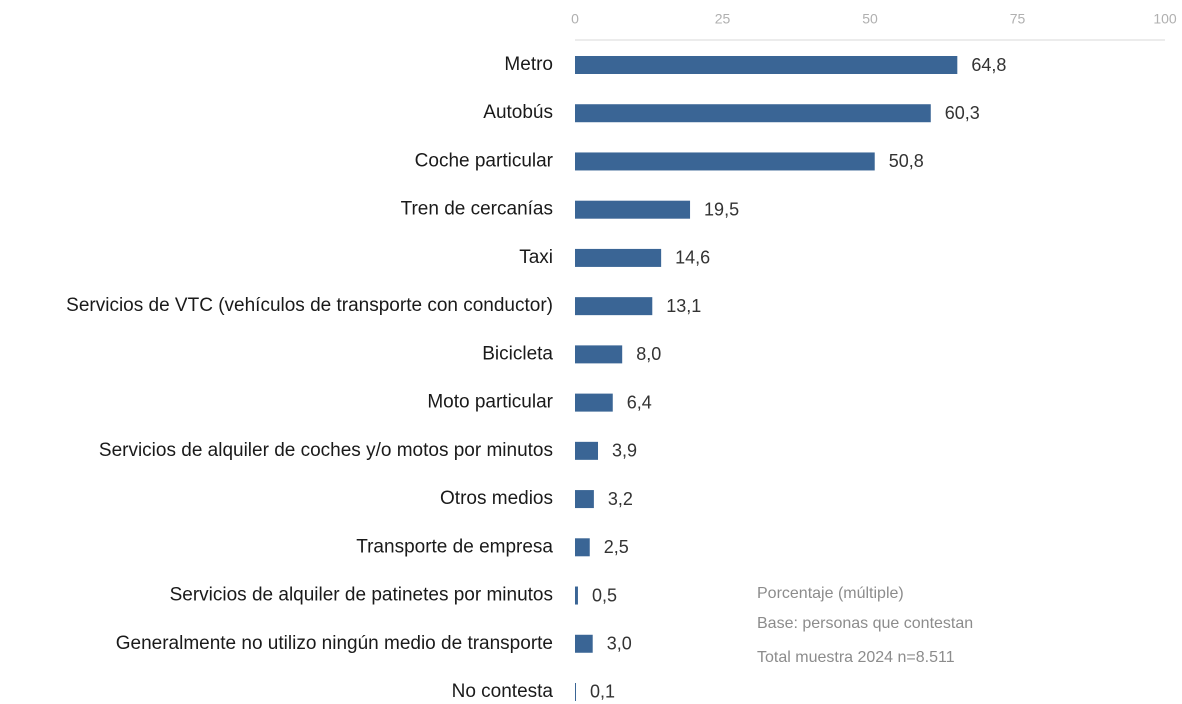 The height and width of the screenshot is (704, 1182). I want to click on value-label: 3,0, so click(619, 644).